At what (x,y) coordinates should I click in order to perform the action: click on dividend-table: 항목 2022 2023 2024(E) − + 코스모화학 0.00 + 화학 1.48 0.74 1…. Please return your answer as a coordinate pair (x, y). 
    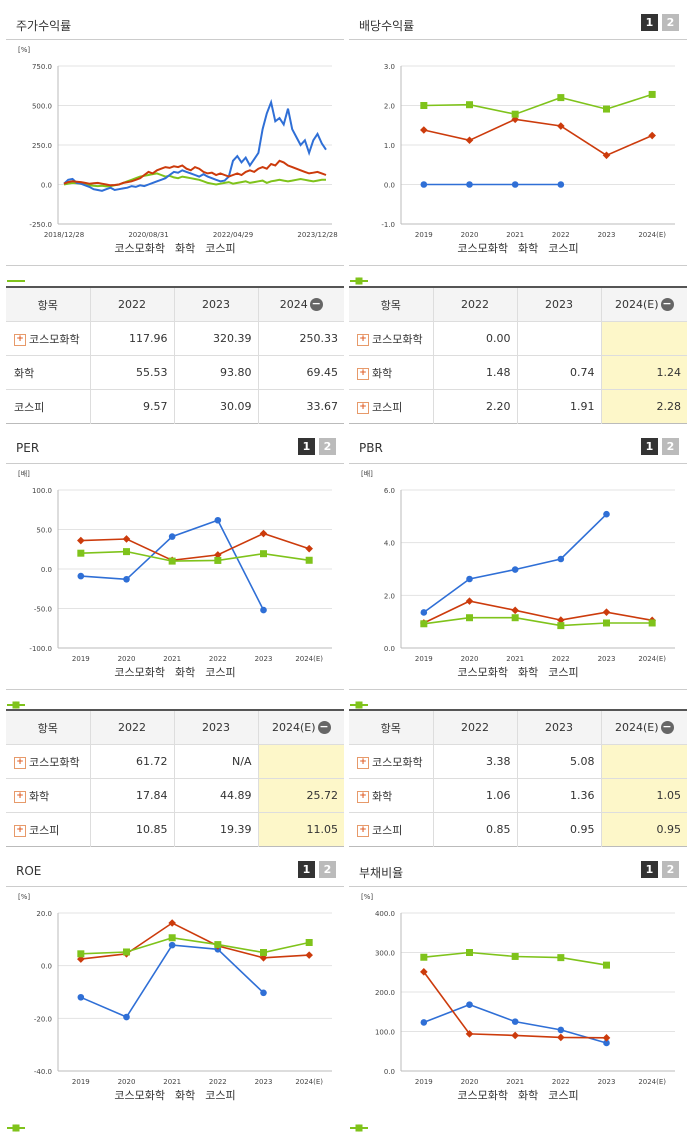
    Looking at the image, I should click on (518, 355).